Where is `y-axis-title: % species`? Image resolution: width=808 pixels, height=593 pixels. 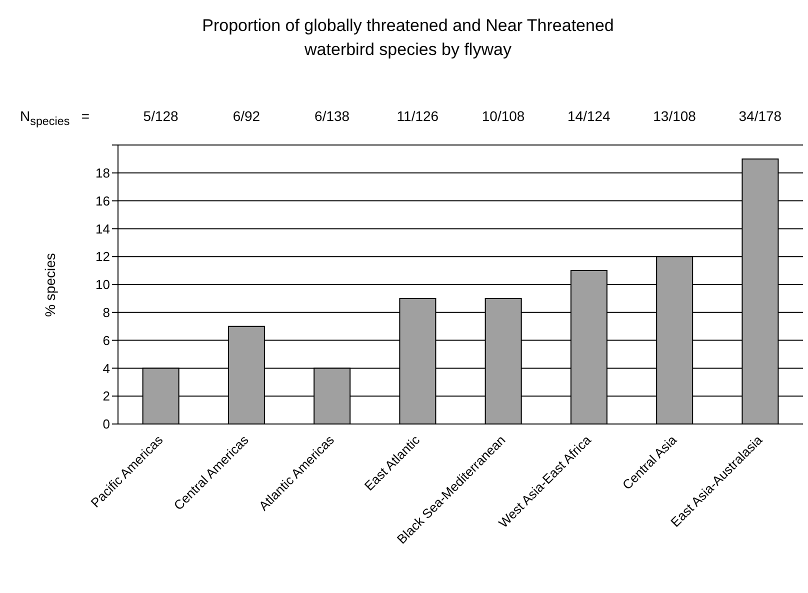
y-axis-title: % species is located at coordinates (50, 285).